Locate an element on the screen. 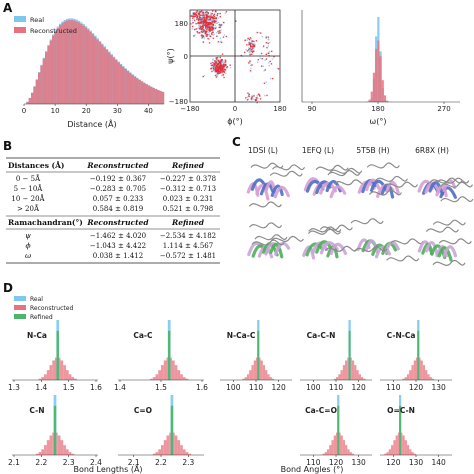  structure-label-3: 6R8X (H) is located at coordinates (432, 150).